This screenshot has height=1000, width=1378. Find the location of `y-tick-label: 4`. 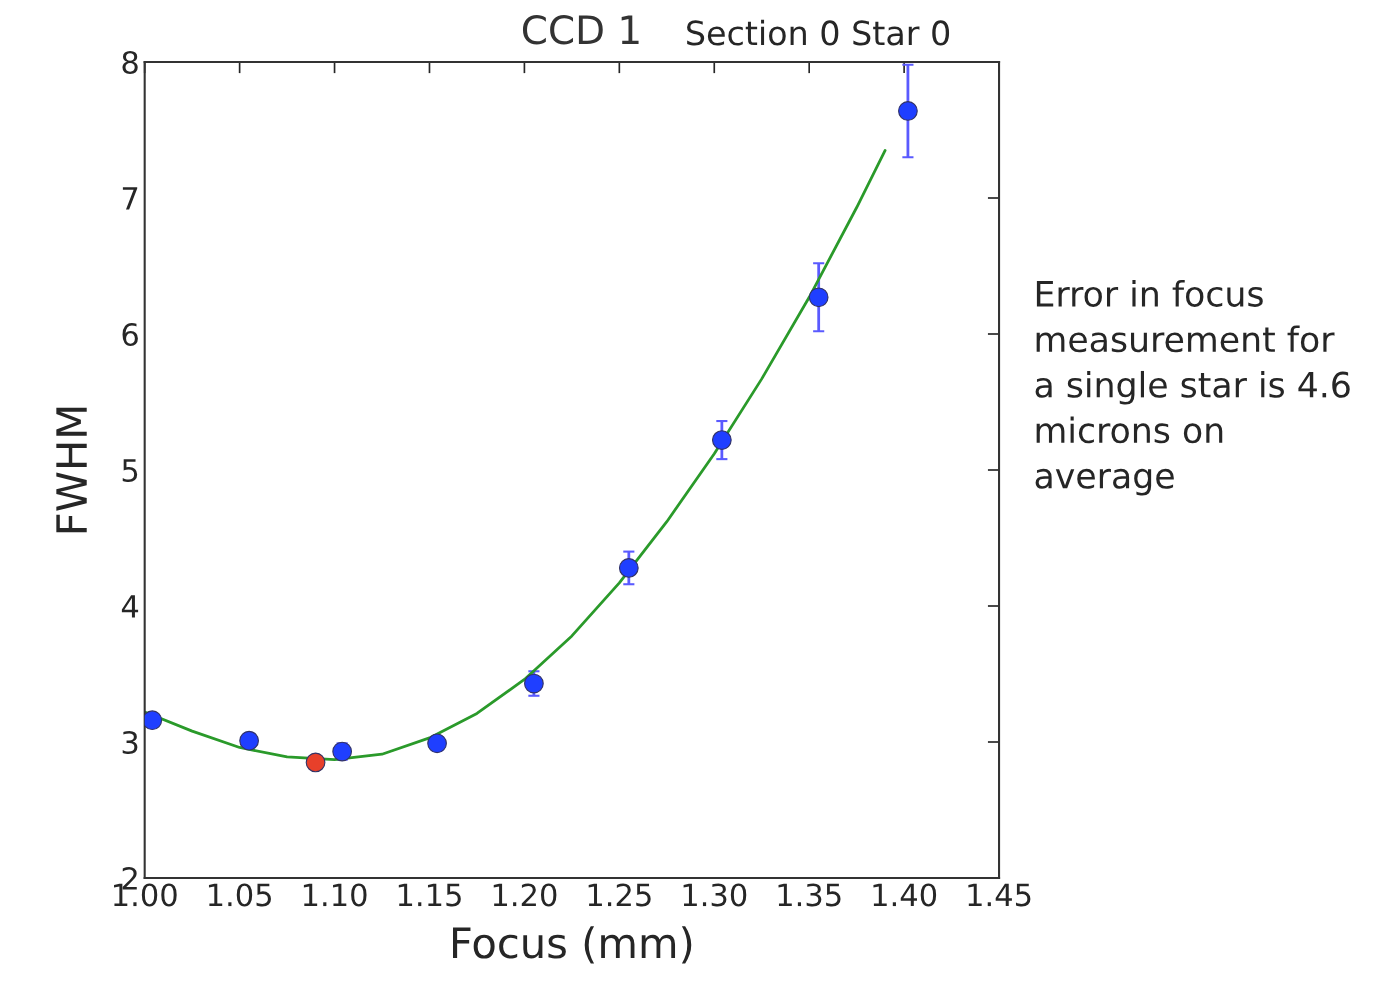

y-tick-label: 4 is located at coordinates (130, 606).